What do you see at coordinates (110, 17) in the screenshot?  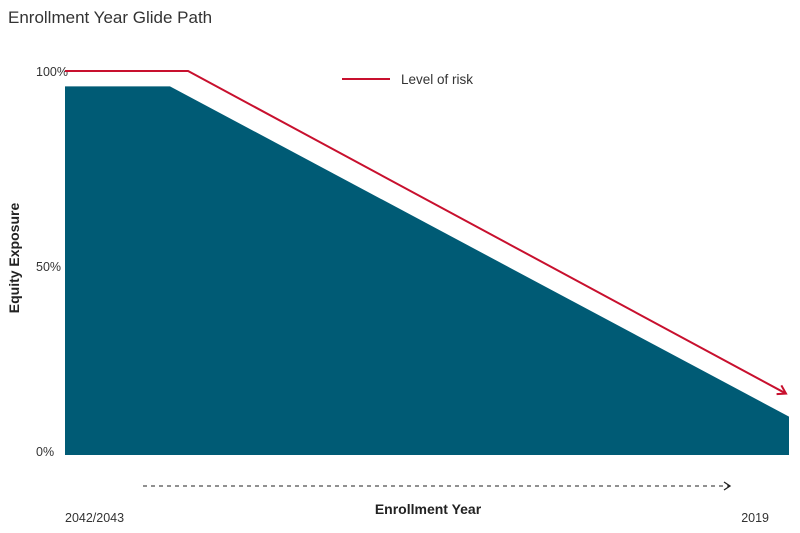 I see `chart-title: Enrollment Year Glide Path` at bounding box center [110, 17].